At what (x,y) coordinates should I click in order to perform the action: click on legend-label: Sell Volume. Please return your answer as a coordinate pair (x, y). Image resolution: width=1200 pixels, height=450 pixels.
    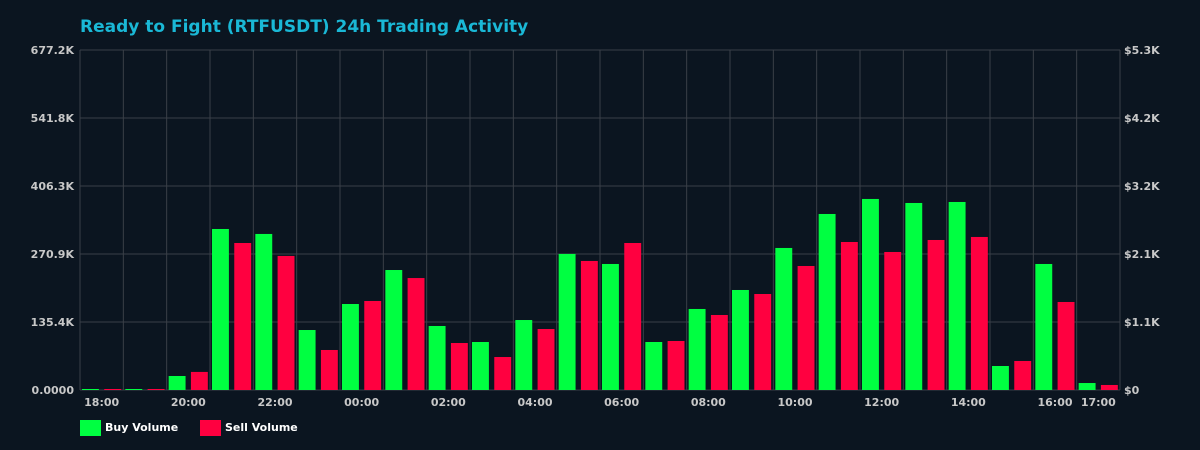
    Looking at the image, I should click on (261, 427).